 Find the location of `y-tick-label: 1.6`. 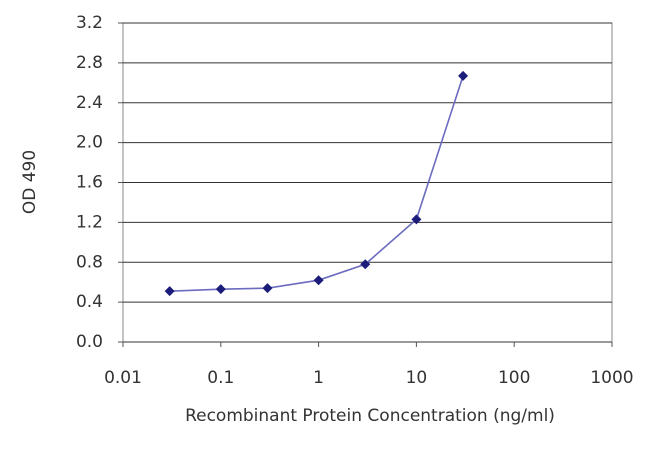

y-tick-label: 1.6 is located at coordinates (89, 183).